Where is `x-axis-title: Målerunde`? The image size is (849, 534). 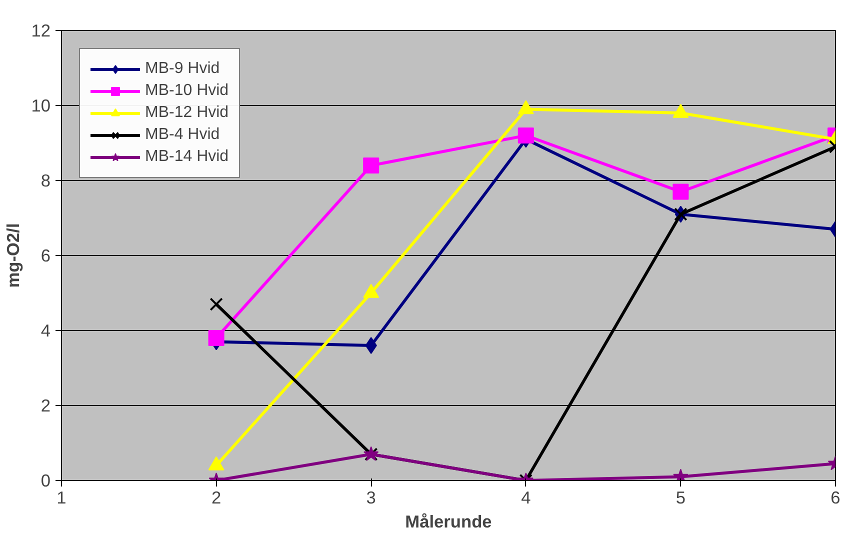 x-axis-title: Målerunde is located at coordinates (448, 522).